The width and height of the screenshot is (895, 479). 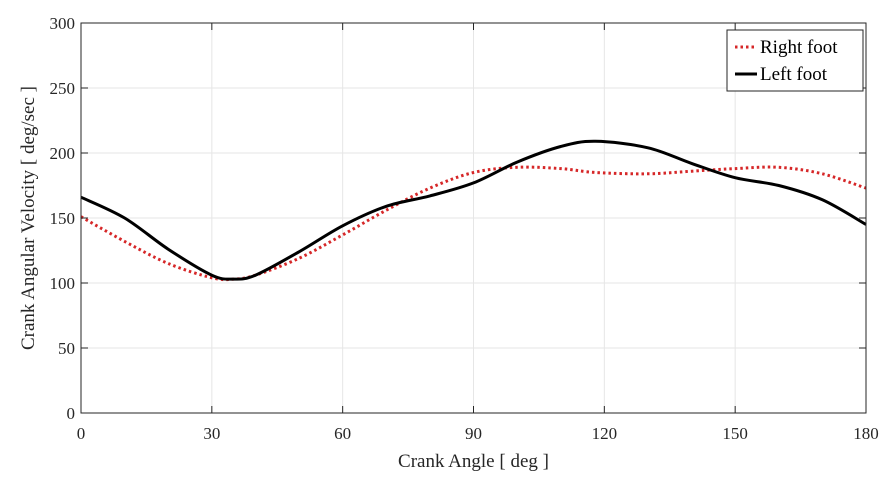 I want to click on legend-label-right-foot: Right foot, so click(x=799, y=47).